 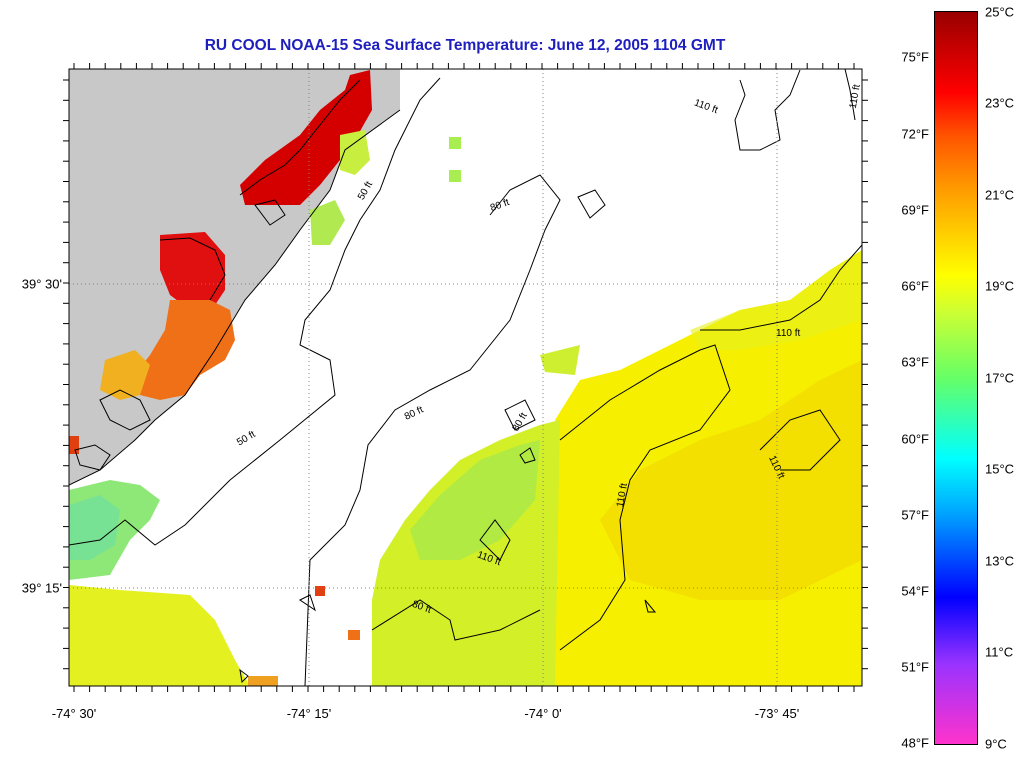 I want to click on lat-label: 39° 15', so click(x=41, y=588).